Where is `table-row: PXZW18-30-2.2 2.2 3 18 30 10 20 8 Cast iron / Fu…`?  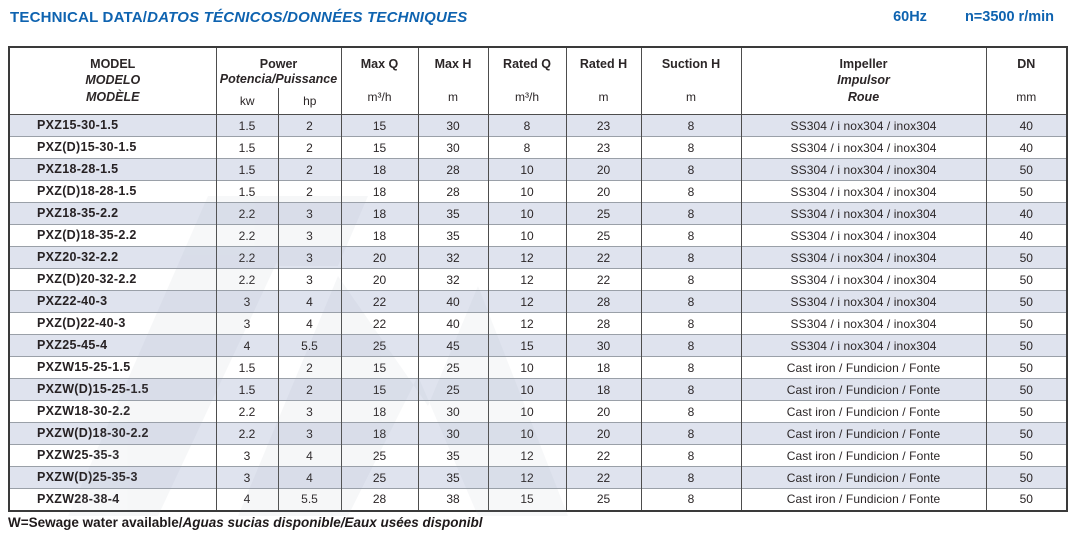 table-row: PXZW18-30-2.2 2.2 3 18 30 10 20 8 Cast iron / Fu… is located at coordinates (538, 411).